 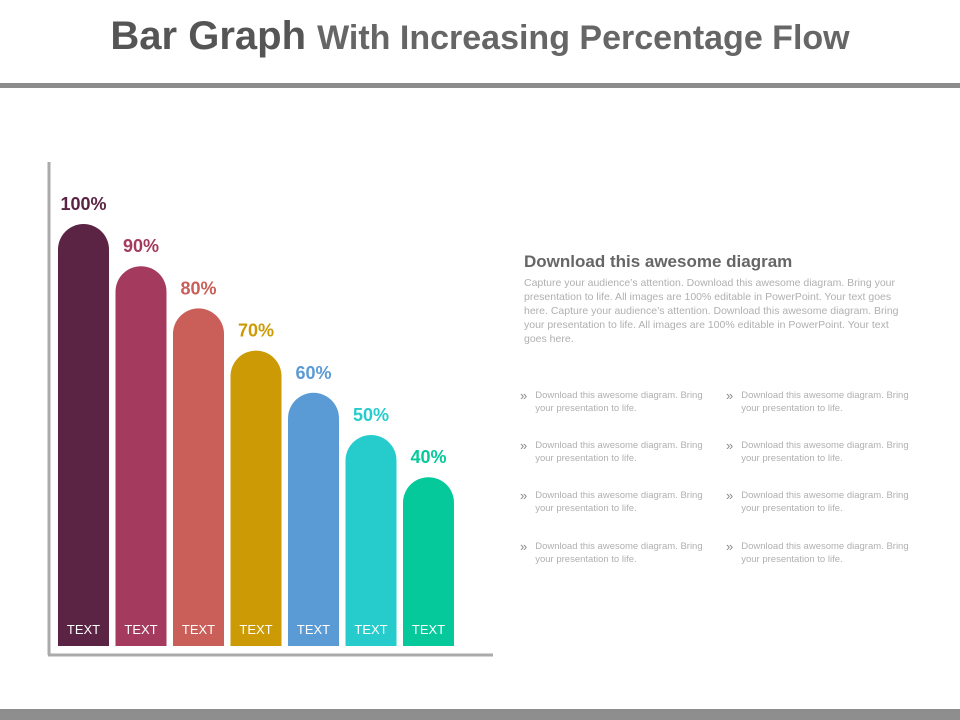 I want to click on bar-value-label: 80%, so click(x=198, y=288).